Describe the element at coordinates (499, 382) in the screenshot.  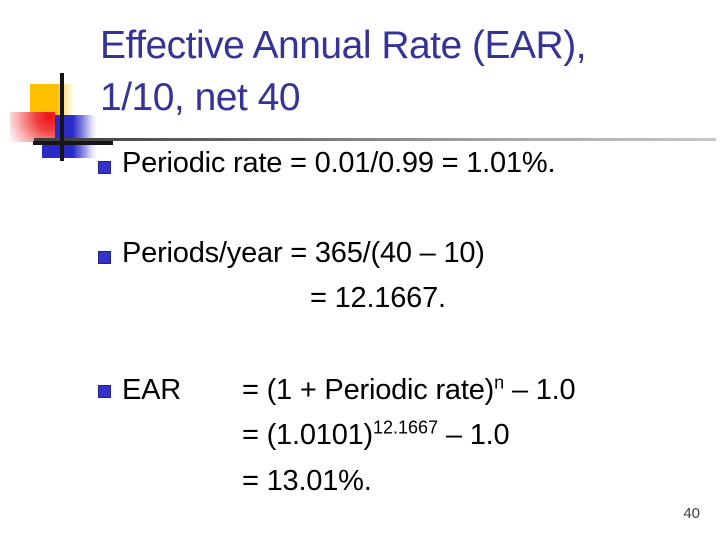
I see `ear-eq1-exponent: n` at that location.